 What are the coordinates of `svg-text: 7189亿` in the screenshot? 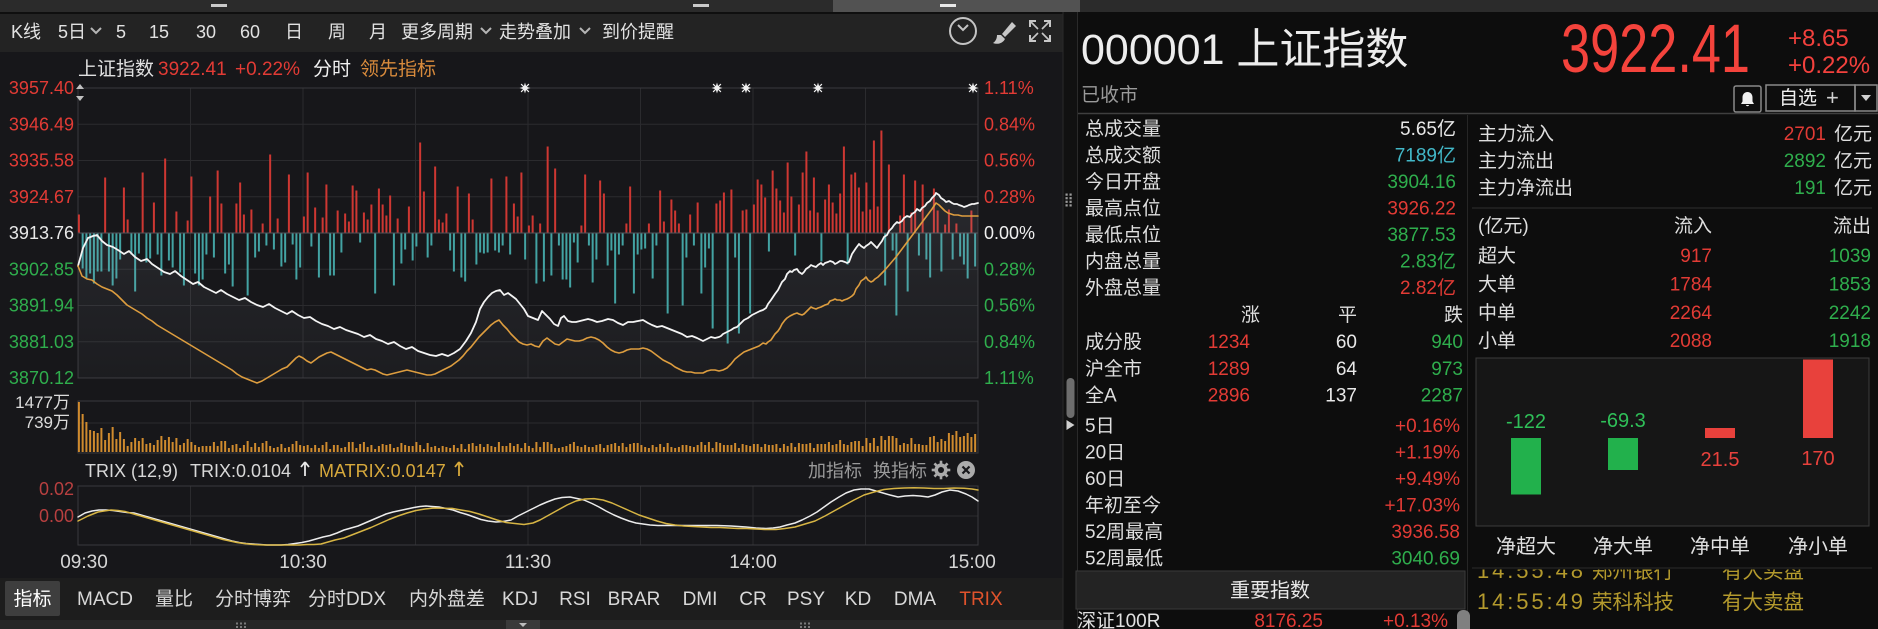 It's located at (1425, 156).